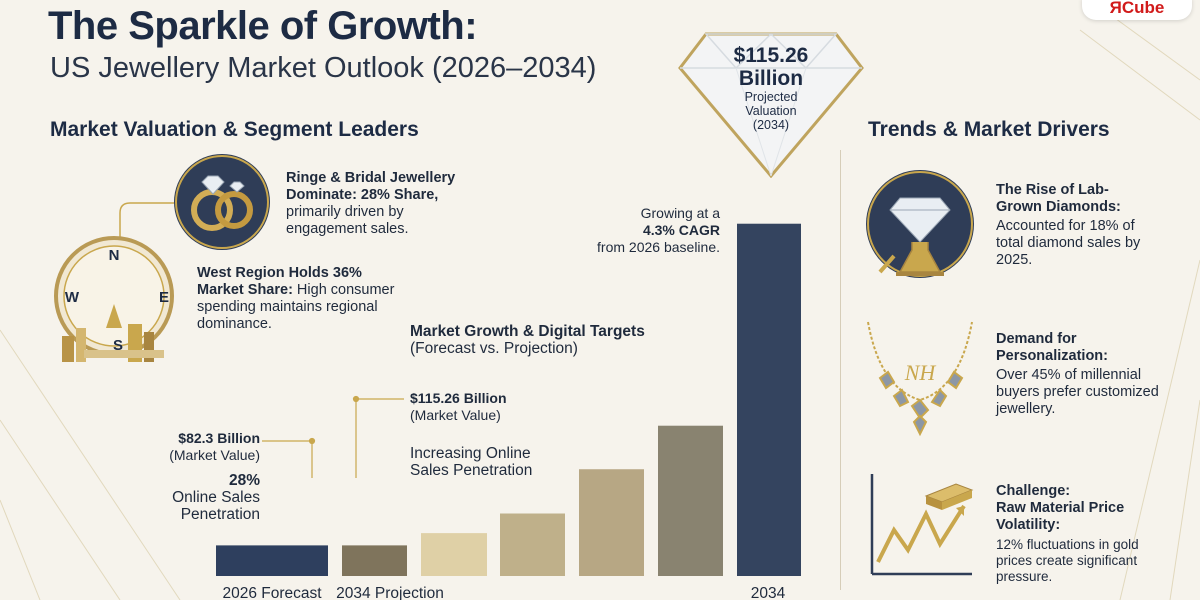 This screenshot has width=1200, height=600. Describe the element at coordinates (356, 399) in the screenshot. I see `leader-dot-2034` at that location.